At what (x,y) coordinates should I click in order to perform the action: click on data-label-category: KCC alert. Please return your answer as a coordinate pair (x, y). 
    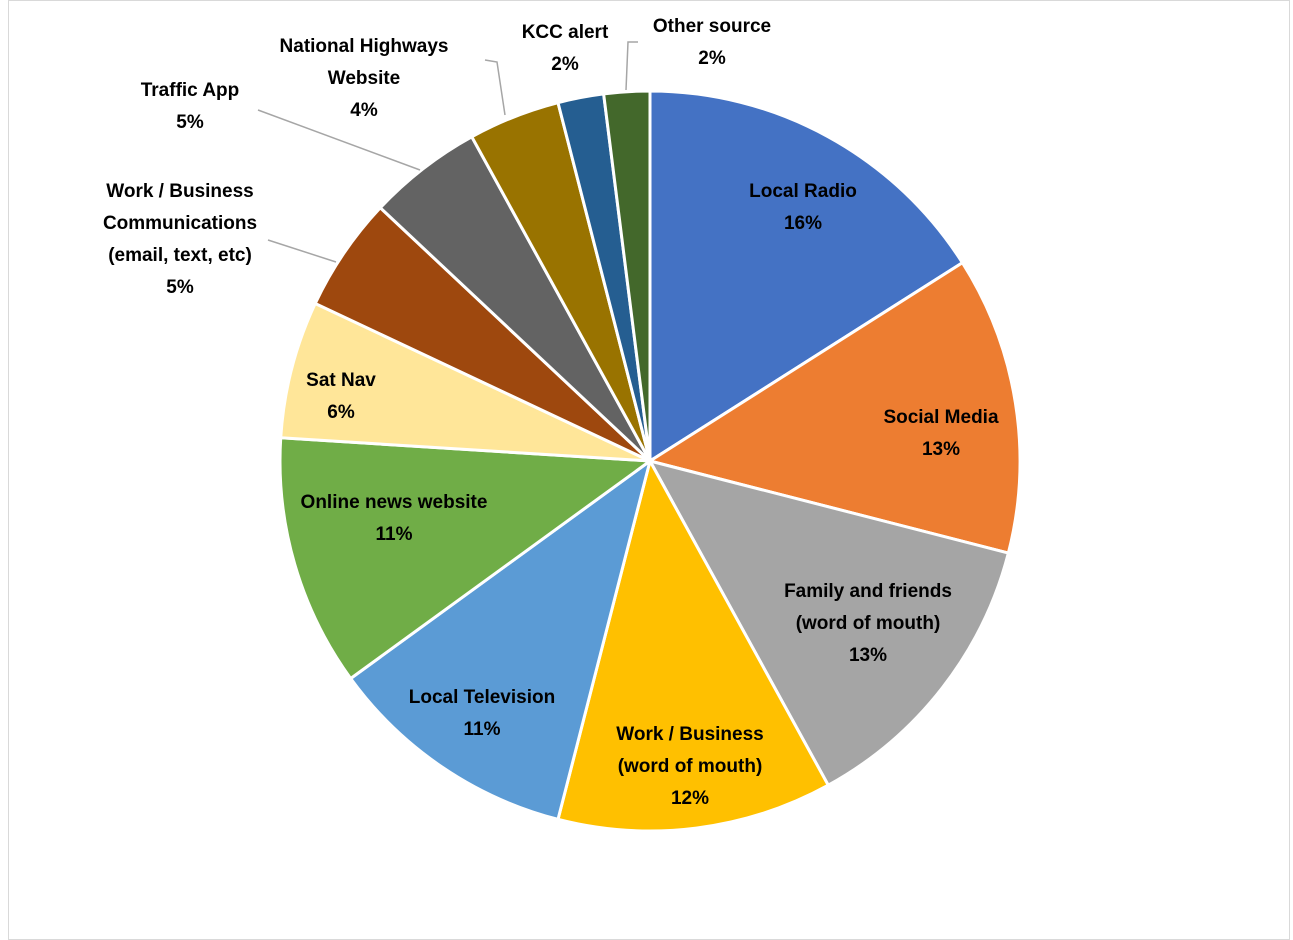
    Looking at the image, I should click on (565, 32).